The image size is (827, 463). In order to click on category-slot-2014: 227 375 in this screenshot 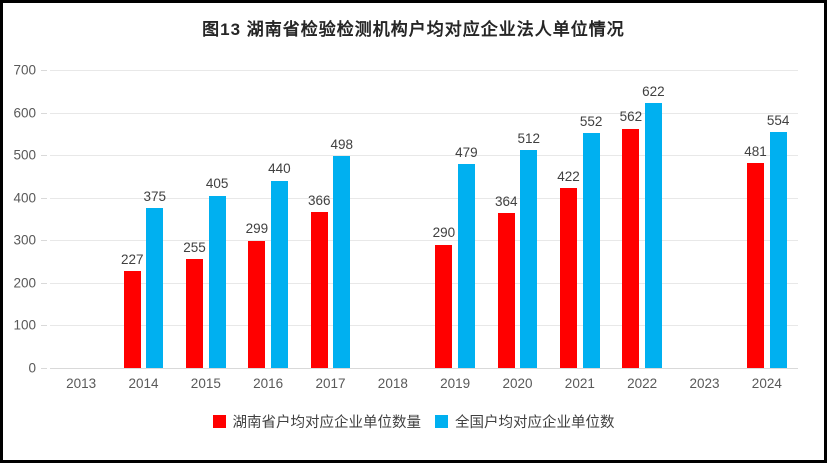, I will do `click(143, 219)`.